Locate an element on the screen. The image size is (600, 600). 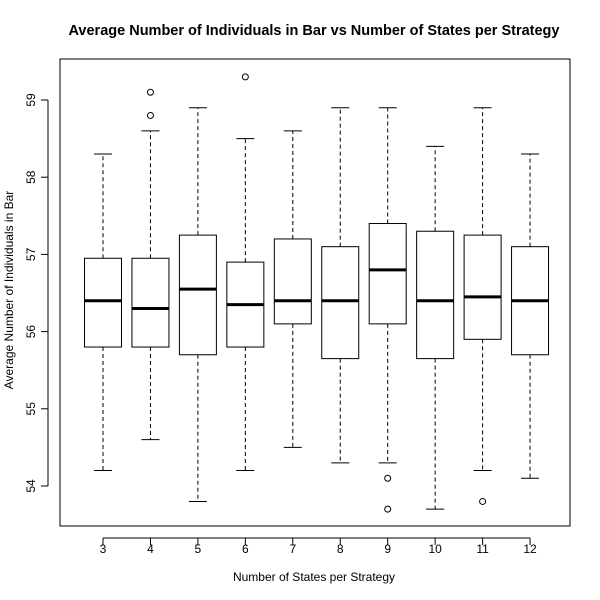
y-tick-label: 58 is located at coordinates (31, 177).